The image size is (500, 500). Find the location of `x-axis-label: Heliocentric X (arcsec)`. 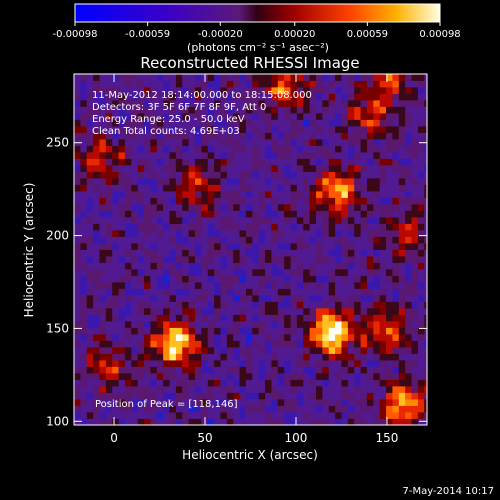

x-axis-label: Heliocentric X (arcsec) is located at coordinates (250, 455).